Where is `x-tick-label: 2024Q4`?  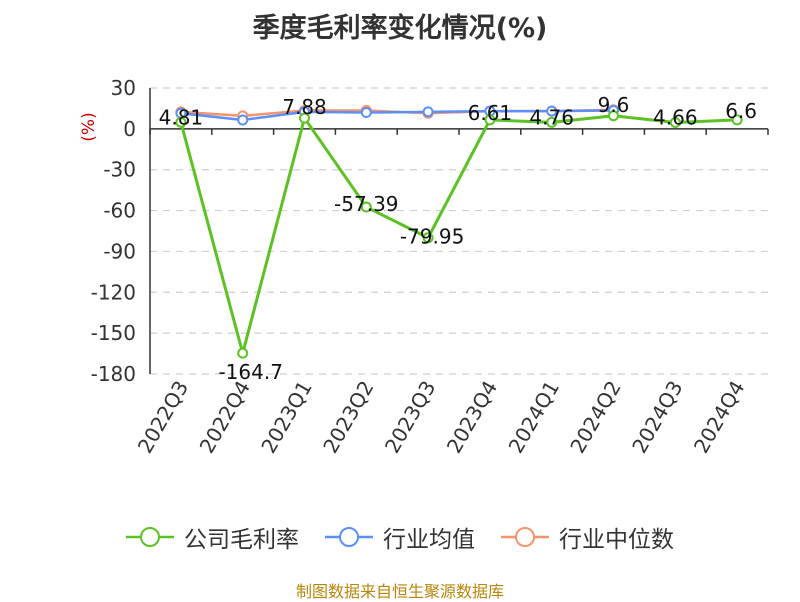
x-tick-label: 2024Q4 is located at coordinates (719, 417).